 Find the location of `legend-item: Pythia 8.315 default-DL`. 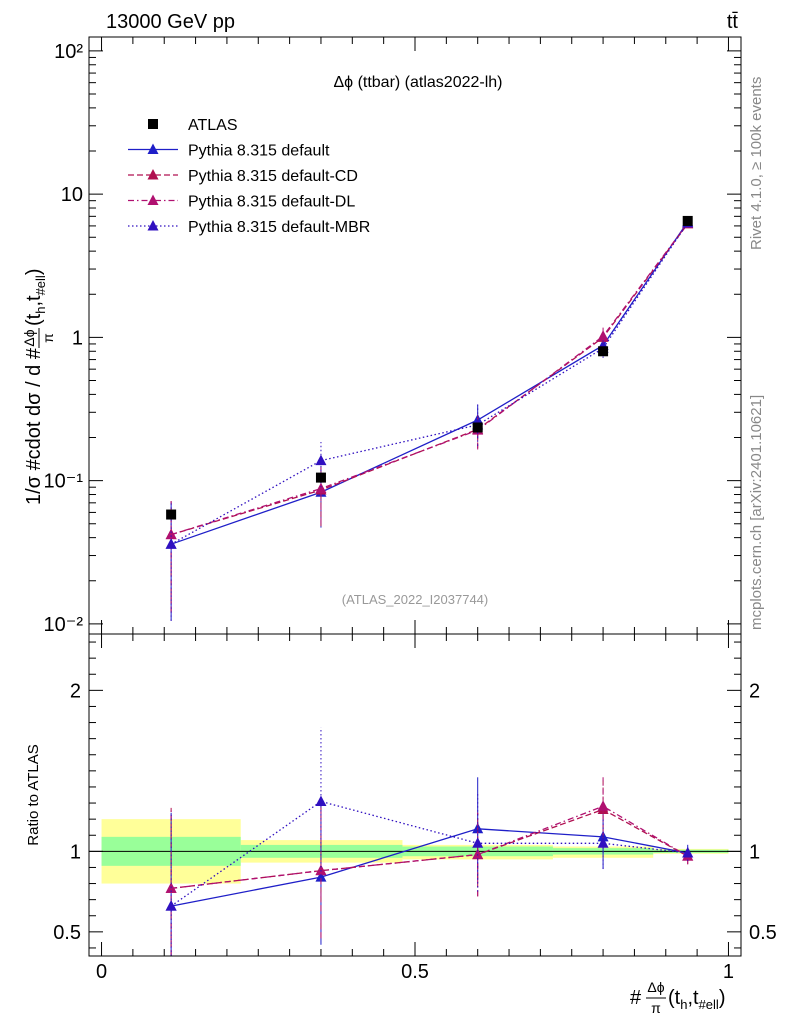

legend-item: Pythia 8.315 default-DL is located at coordinates (241, 202).